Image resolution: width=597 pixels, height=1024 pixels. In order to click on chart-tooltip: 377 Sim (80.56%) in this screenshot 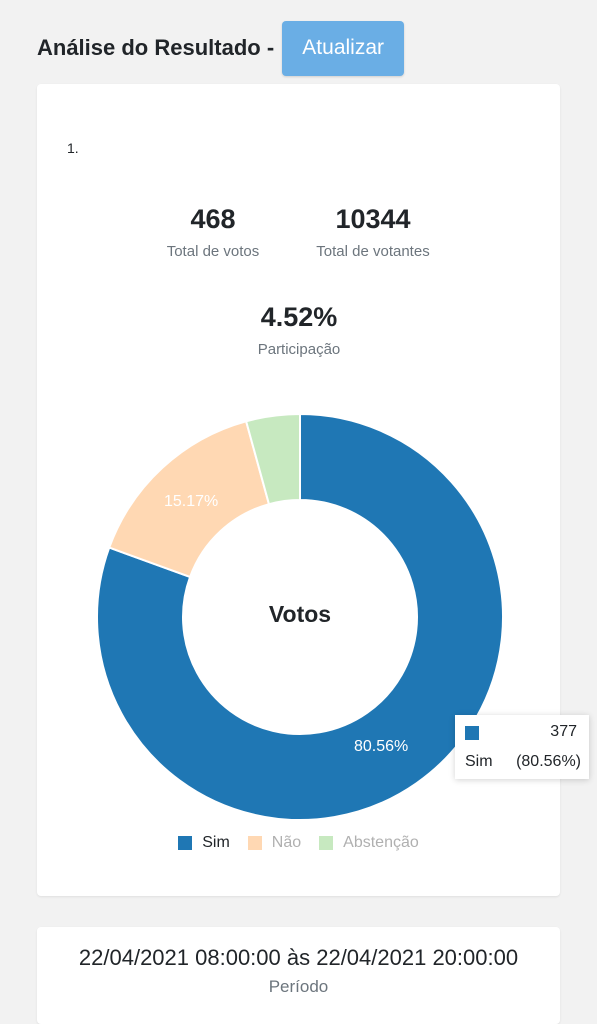, I will do `click(522, 747)`.